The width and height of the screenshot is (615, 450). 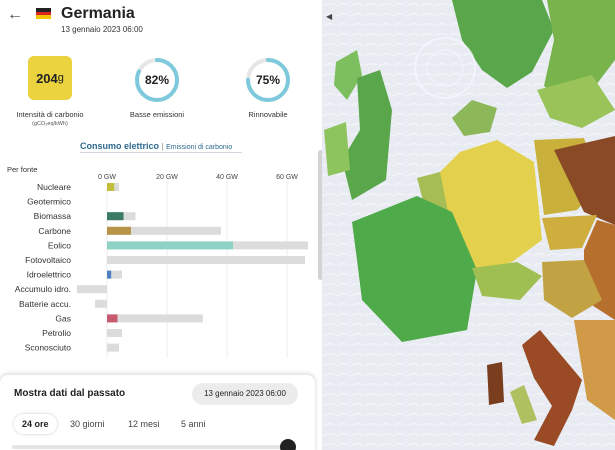 I want to click on map-region-scotland, so click(x=348, y=75).